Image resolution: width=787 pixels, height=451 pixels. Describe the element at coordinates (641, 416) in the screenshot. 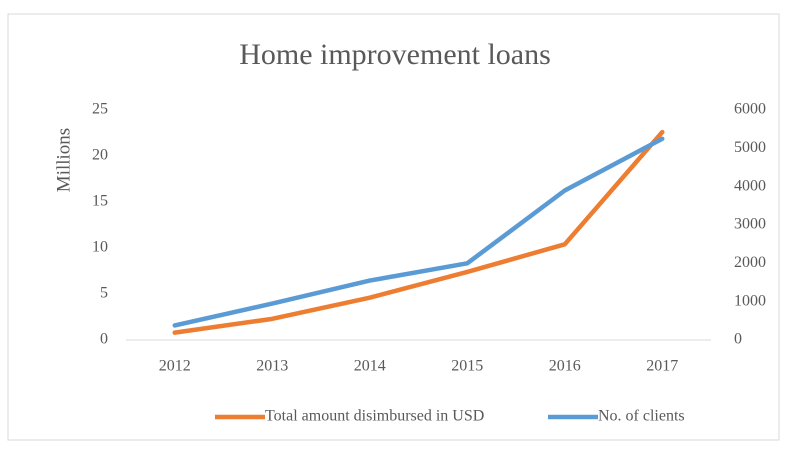

I see `legend-label: No. of clients` at that location.